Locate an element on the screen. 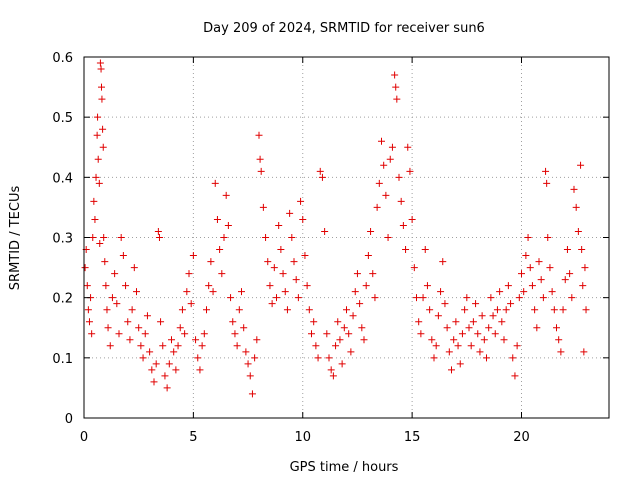  y-axis-label: SRMTID / TECUs is located at coordinates (15, 238).